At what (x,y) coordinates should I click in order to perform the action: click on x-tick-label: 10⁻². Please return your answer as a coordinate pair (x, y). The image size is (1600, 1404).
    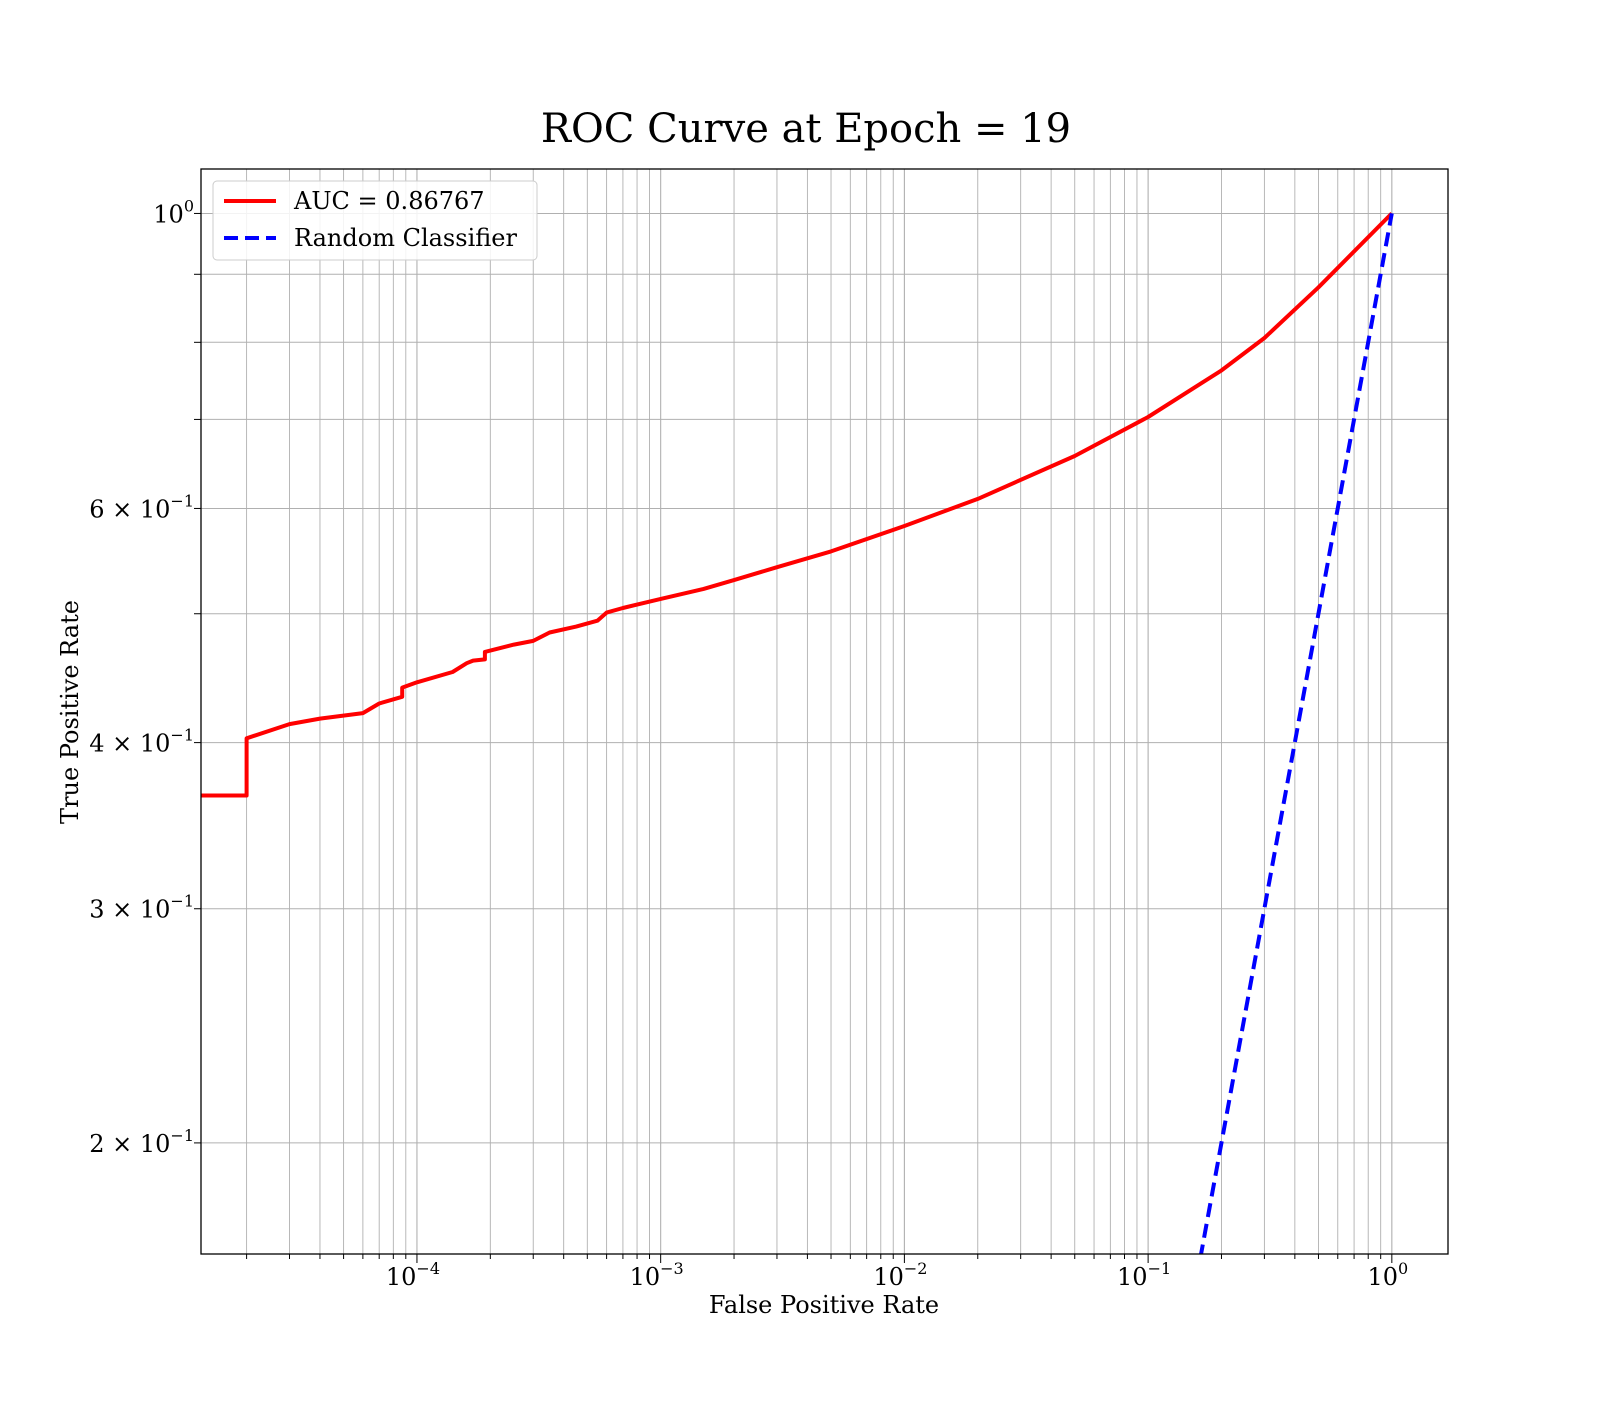
    Looking at the image, I should click on (900, 1275).